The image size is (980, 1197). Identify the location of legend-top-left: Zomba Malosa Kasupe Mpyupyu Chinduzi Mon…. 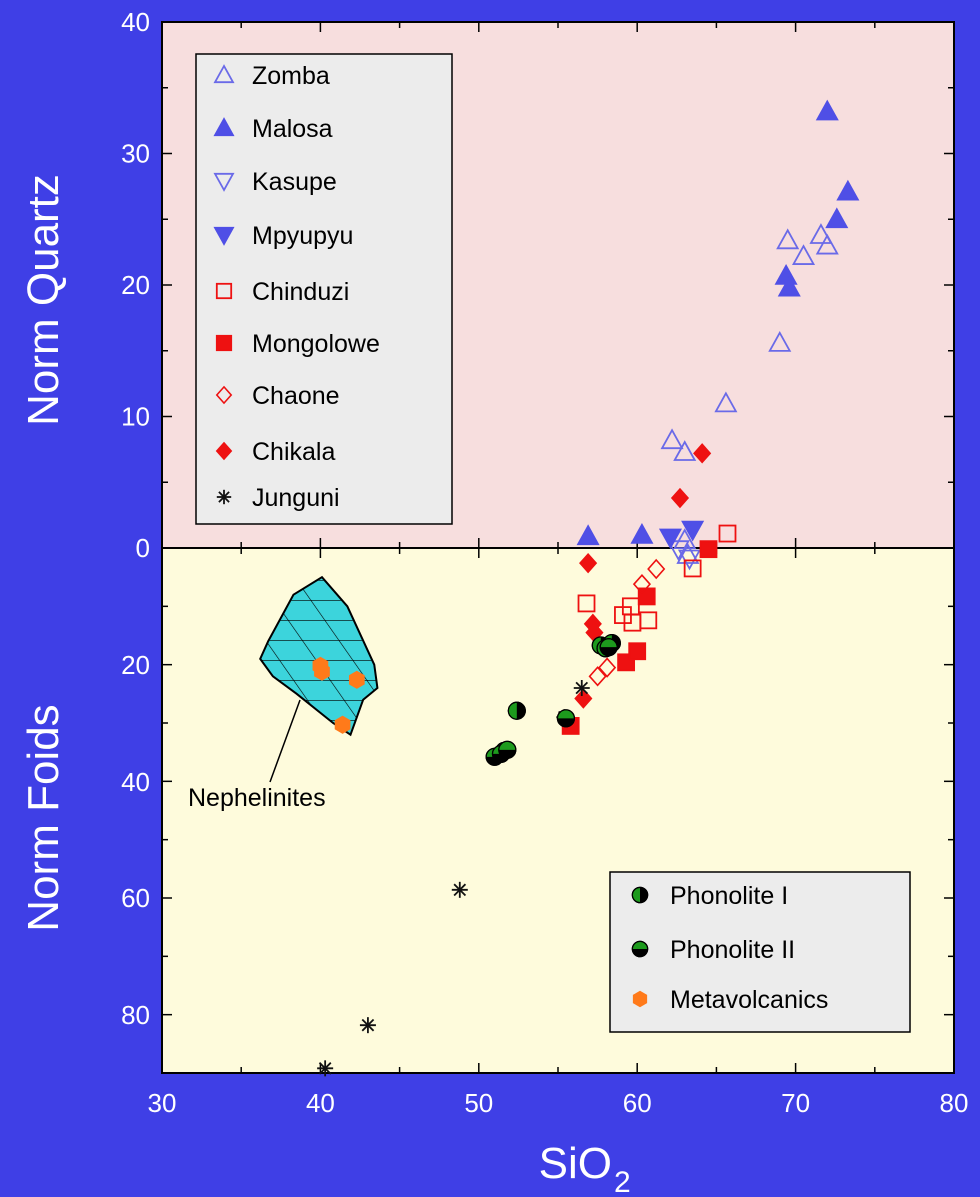
(324, 289).